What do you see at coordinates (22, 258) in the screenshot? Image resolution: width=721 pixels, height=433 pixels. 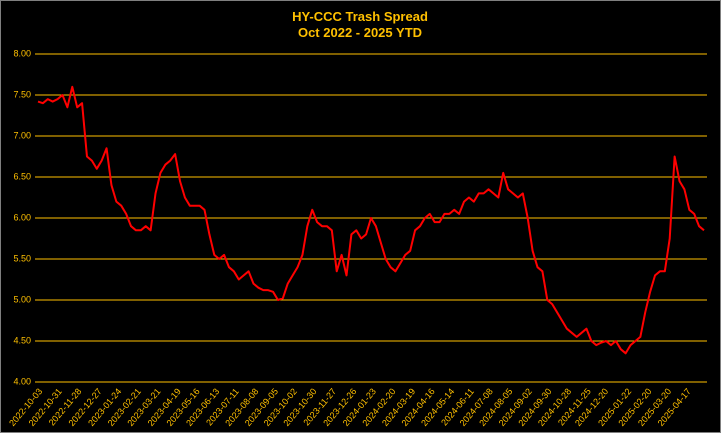 I see `y-tick-label: 5.50` at bounding box center [22, 258].